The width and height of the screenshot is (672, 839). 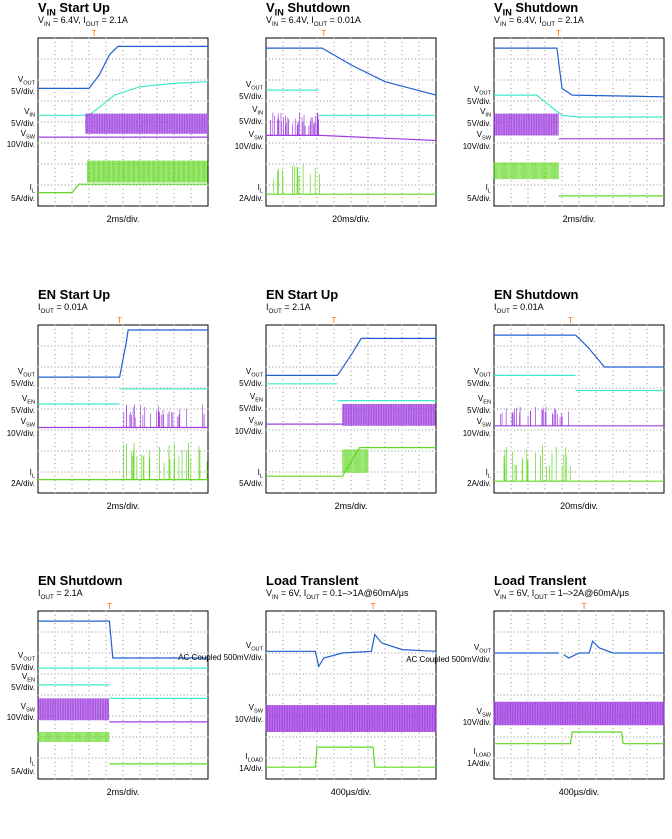 I want to click on channel-scale: 1A/div., so click(x=479, y=763).